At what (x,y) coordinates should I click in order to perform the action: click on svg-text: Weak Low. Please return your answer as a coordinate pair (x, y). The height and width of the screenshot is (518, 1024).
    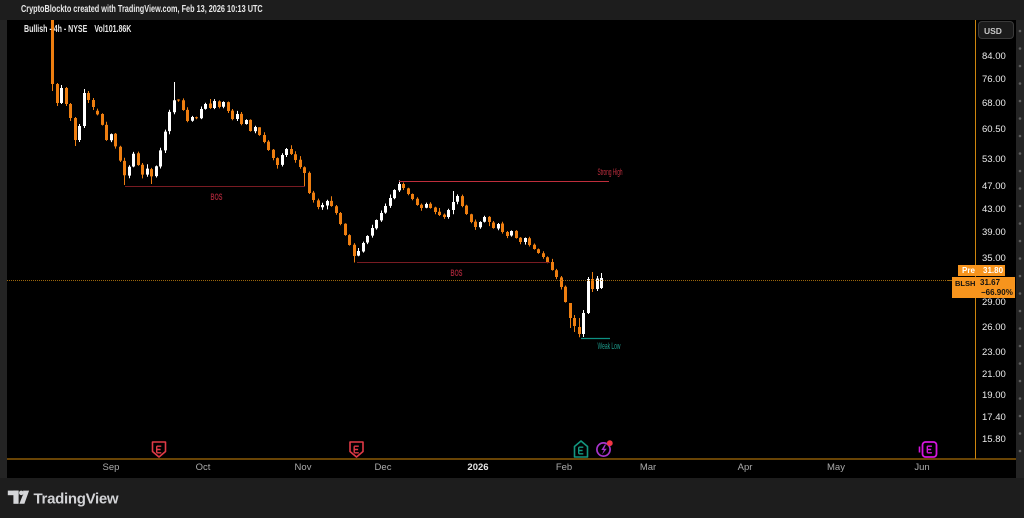
    Looking at the image, I should click on (609, 346).